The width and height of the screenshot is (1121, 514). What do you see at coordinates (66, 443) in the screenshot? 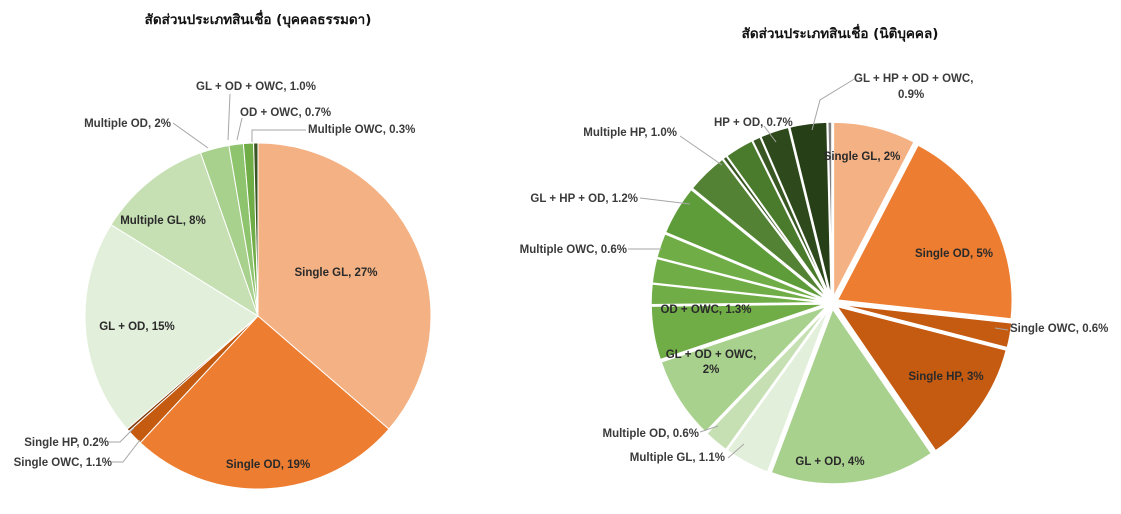
I see `slice-label: Single HP, 0.2%` at bounding box center [66, 443].